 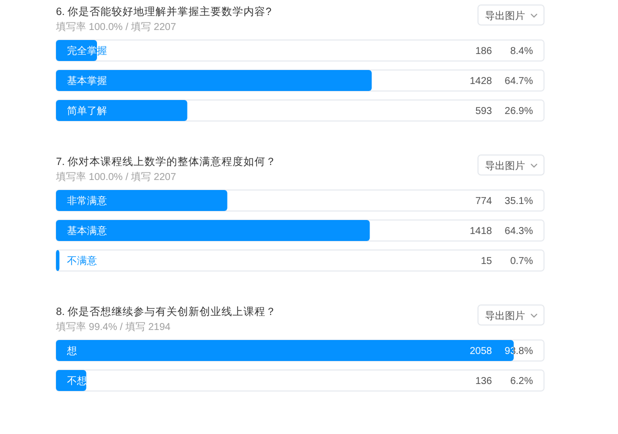 What do you see at coordinates (521, 261) in the screenshot?
I see `value-label: 0.7%` at bounding box center [521, 261].